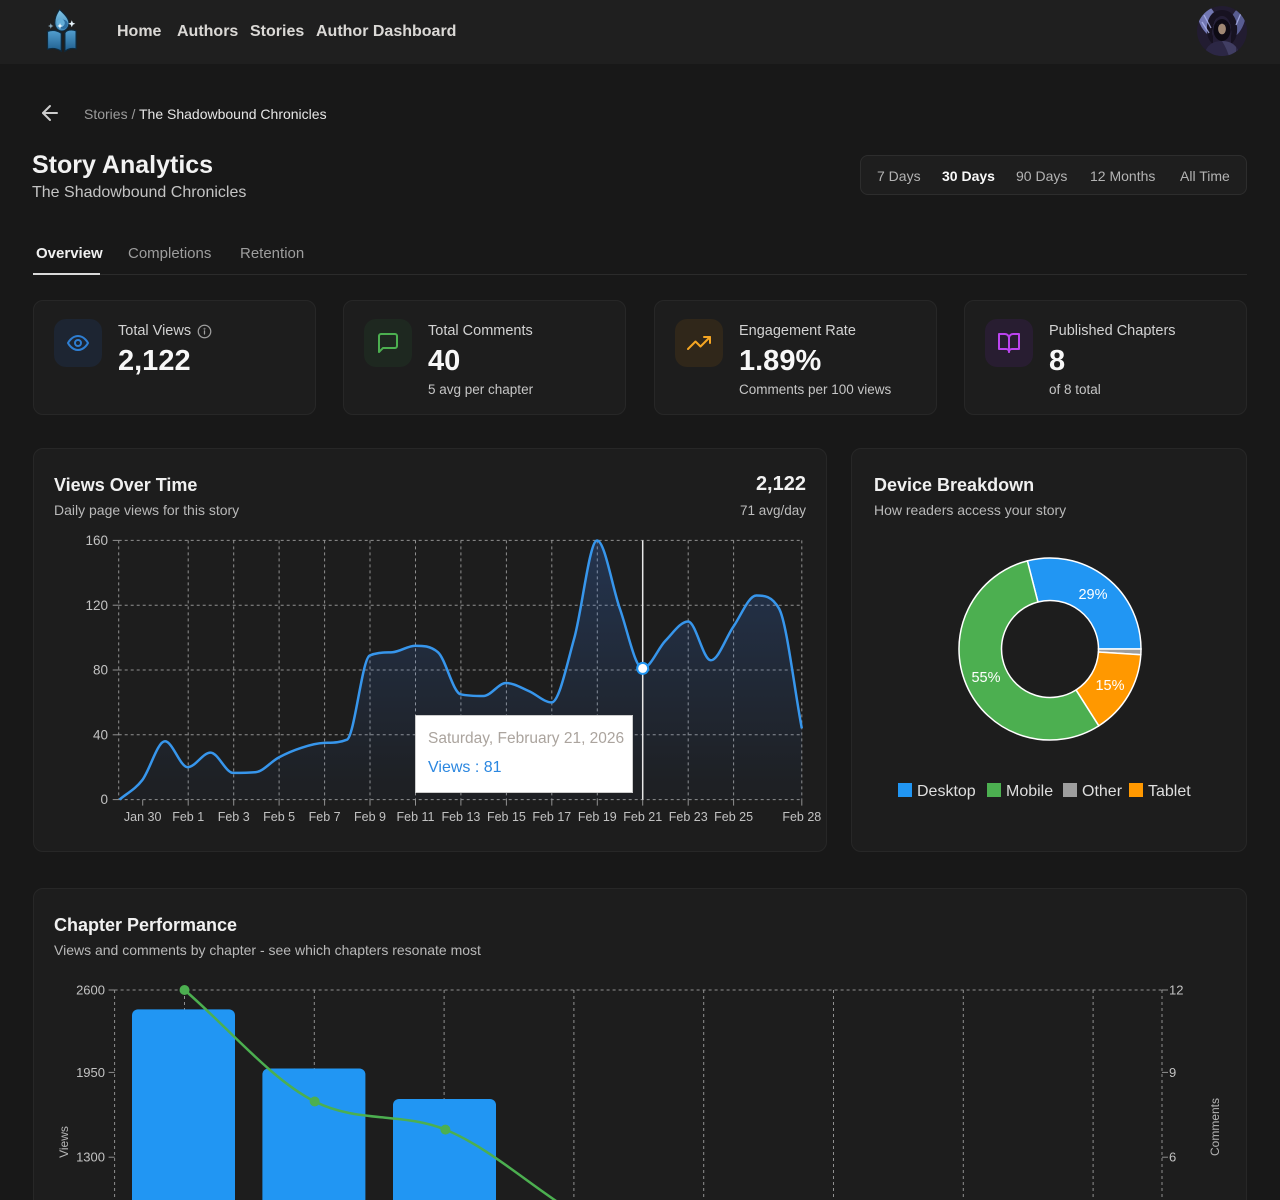  Describe the element at coordinates (1092, 595) in the screenshot. I see `svg-text: 29%` at that location.